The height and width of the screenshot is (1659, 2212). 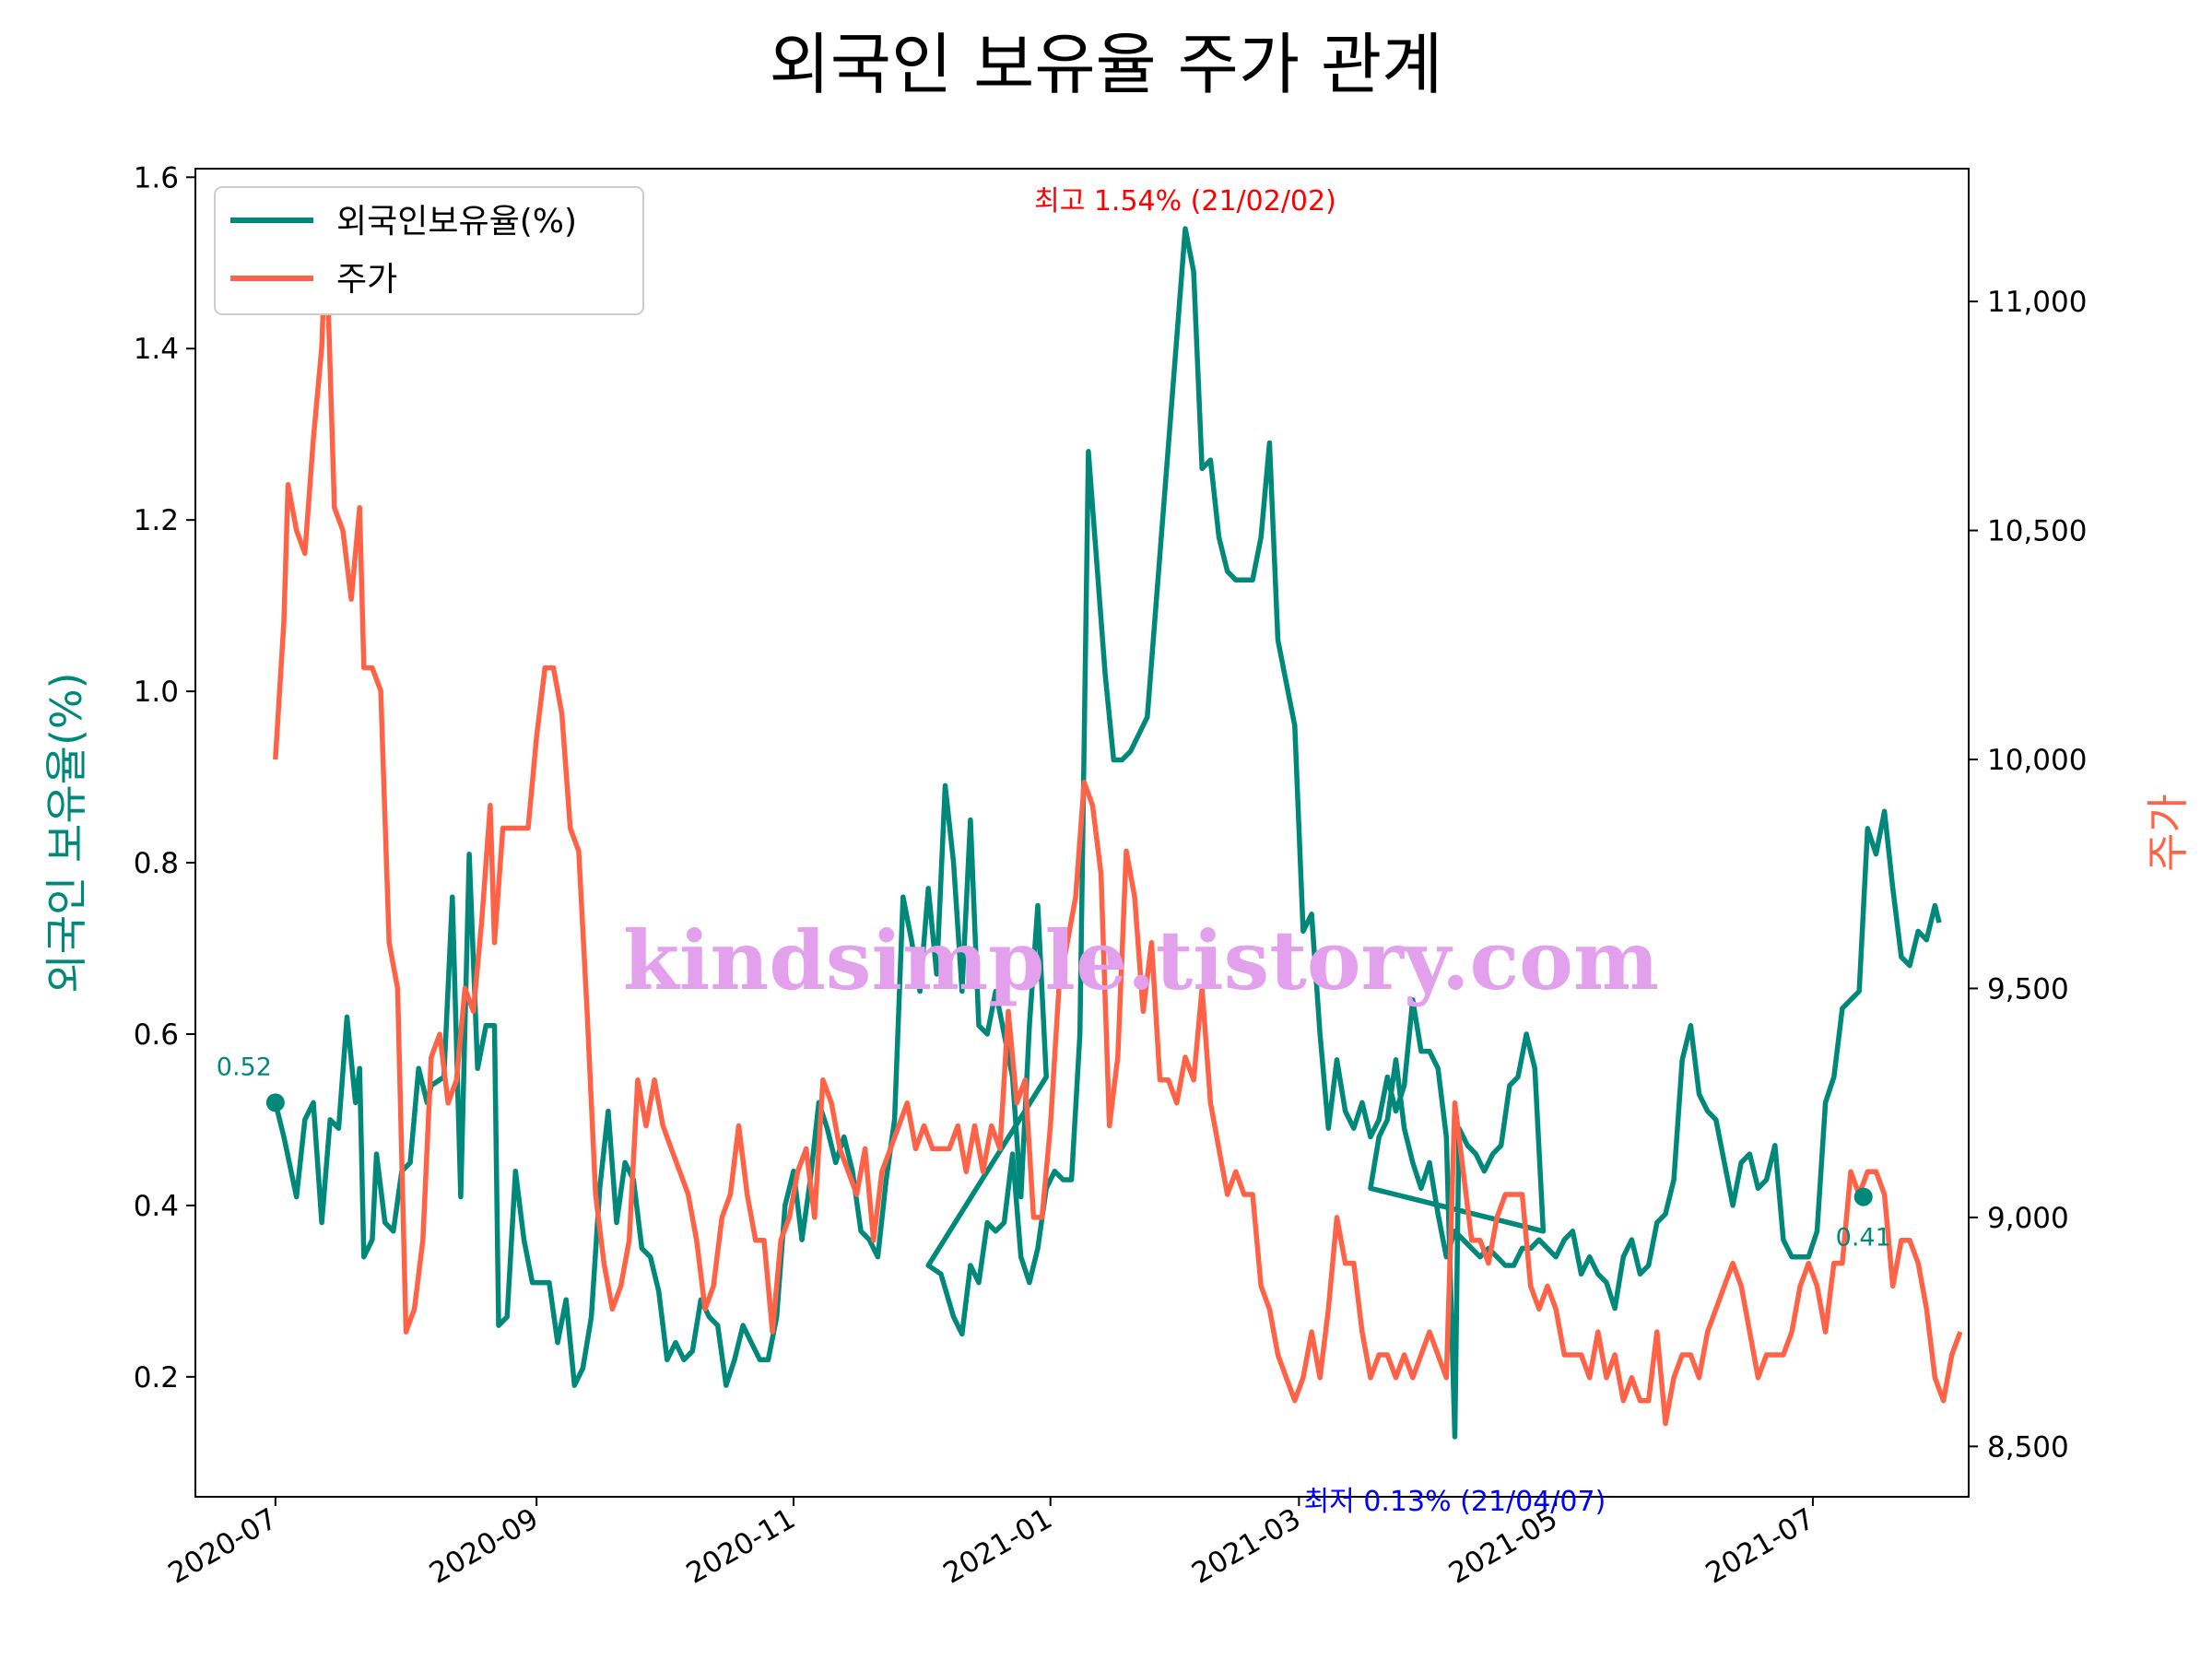 I want to click on left-y-tick-label: 0.2, so click(x=156, y=1377).